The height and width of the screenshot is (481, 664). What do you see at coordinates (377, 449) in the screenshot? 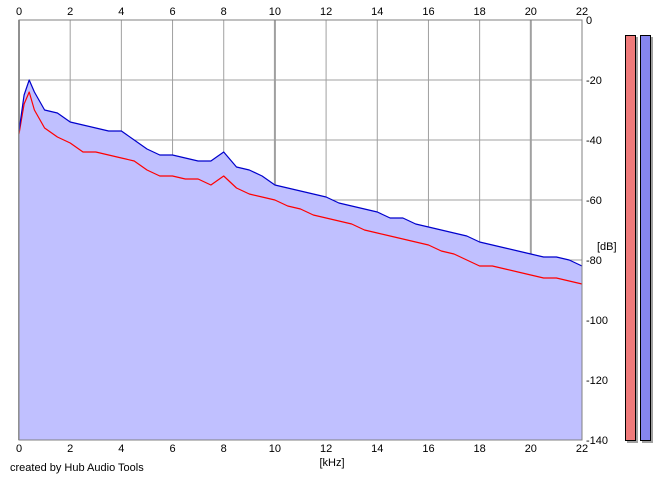
I see `x-tick-label-bottom: 14` at bounding box center [377, 449].